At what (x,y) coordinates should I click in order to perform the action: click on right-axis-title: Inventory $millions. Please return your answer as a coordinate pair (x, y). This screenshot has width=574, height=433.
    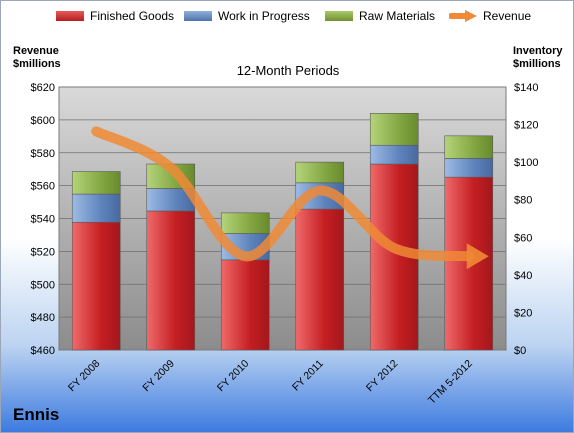
    Looking at the image, I should click on (538, 58).